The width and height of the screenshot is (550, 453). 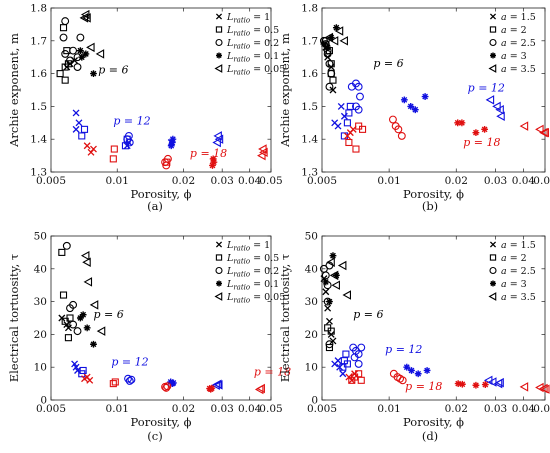 What do you see at coordinates (508, 56) in the screenshot?
I see `legend-item: a = 3` at bounding box center [508, 56].